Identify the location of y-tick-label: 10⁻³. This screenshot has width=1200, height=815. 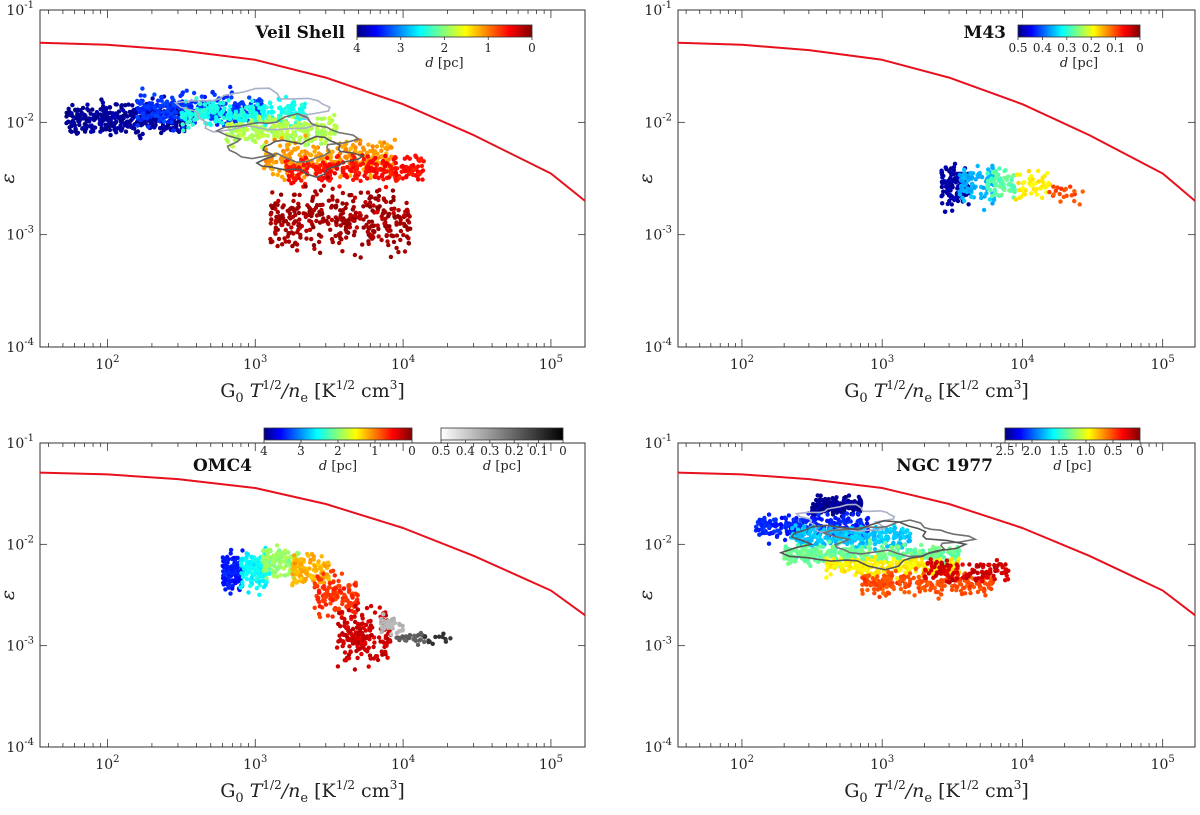
(20, 234).